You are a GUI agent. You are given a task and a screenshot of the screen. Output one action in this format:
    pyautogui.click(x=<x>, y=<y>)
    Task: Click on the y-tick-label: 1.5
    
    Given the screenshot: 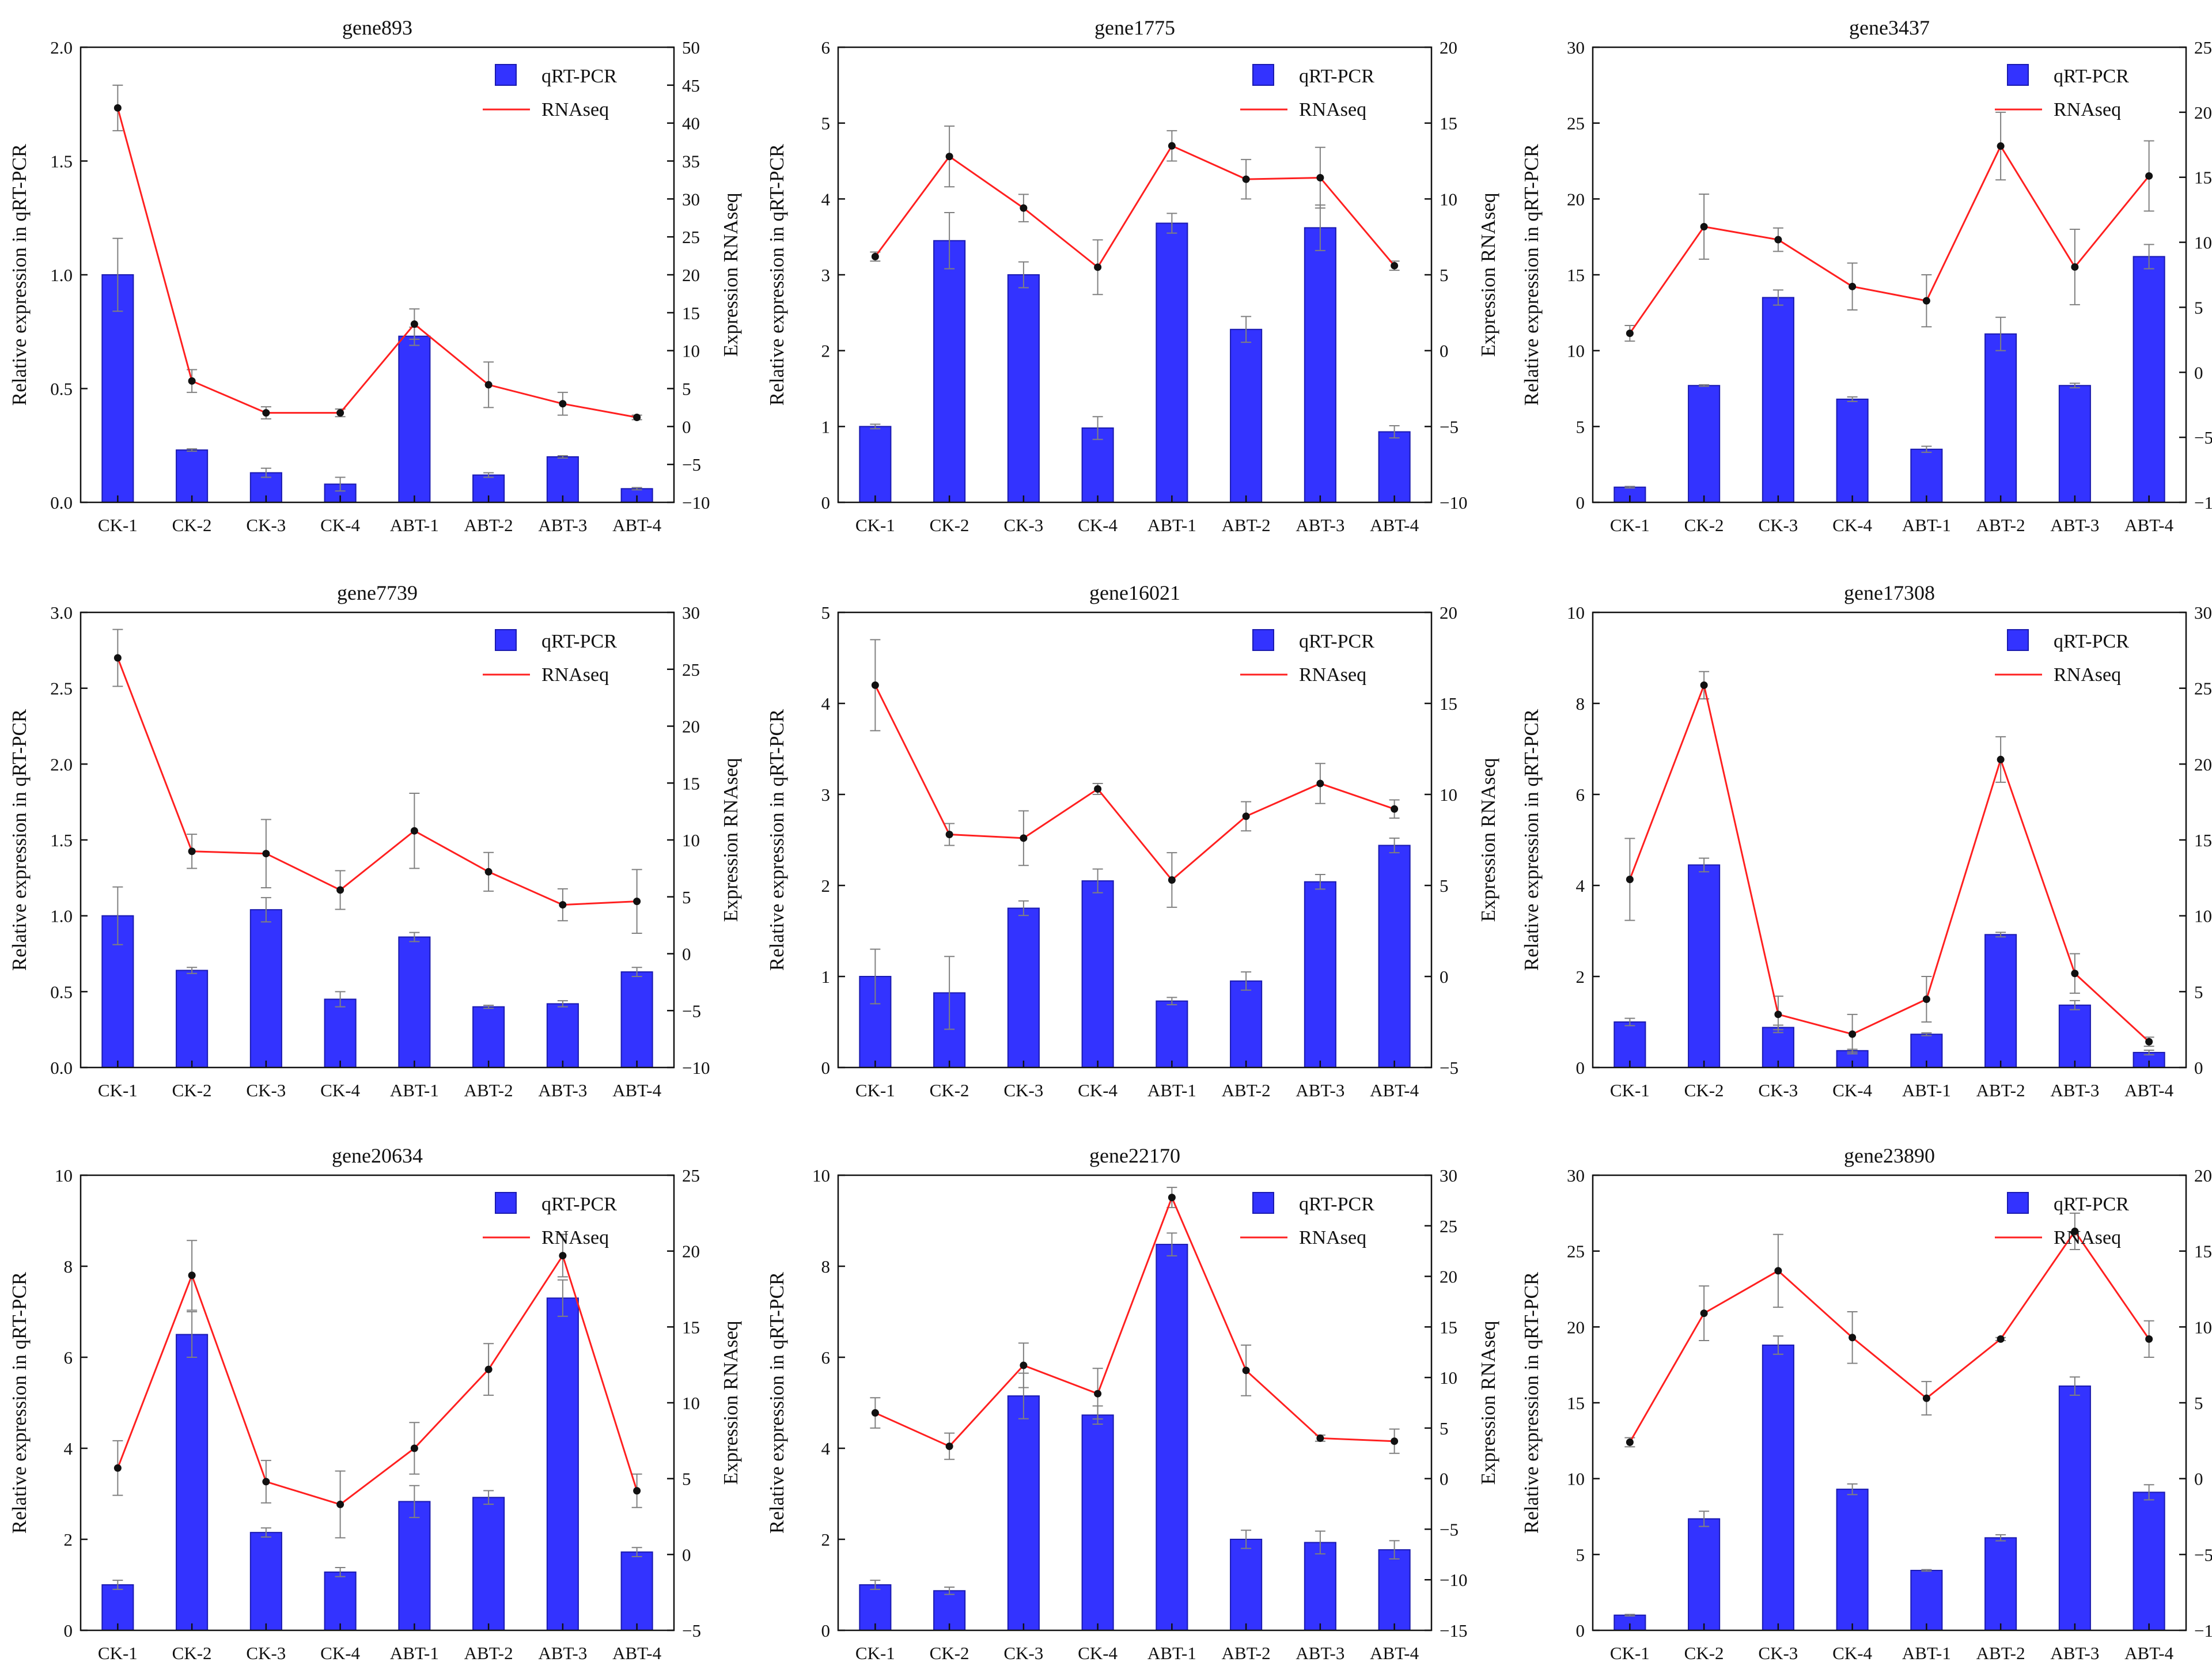 What is the action you would take?
    pyautogui.click(x=61, y=162)
    